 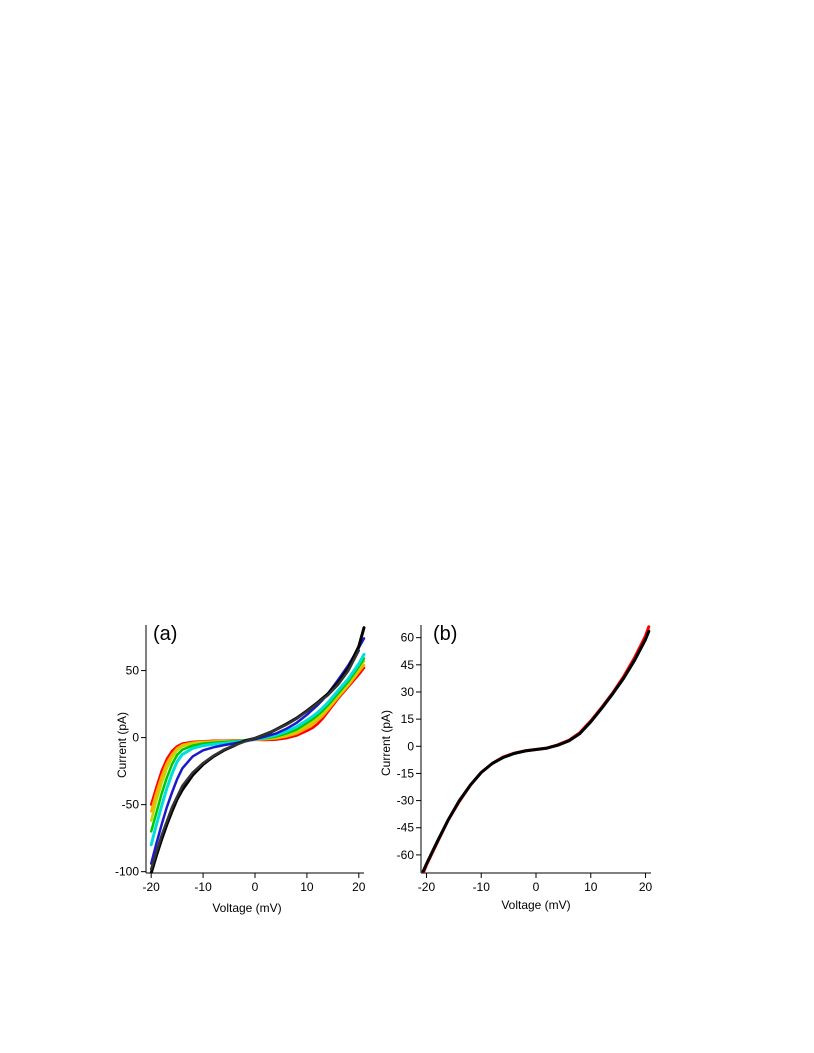 What do you see at coordinates (445, 634) in the screenshot?
I see `panel-b-label: (b)` at bounding box center [445, 634].